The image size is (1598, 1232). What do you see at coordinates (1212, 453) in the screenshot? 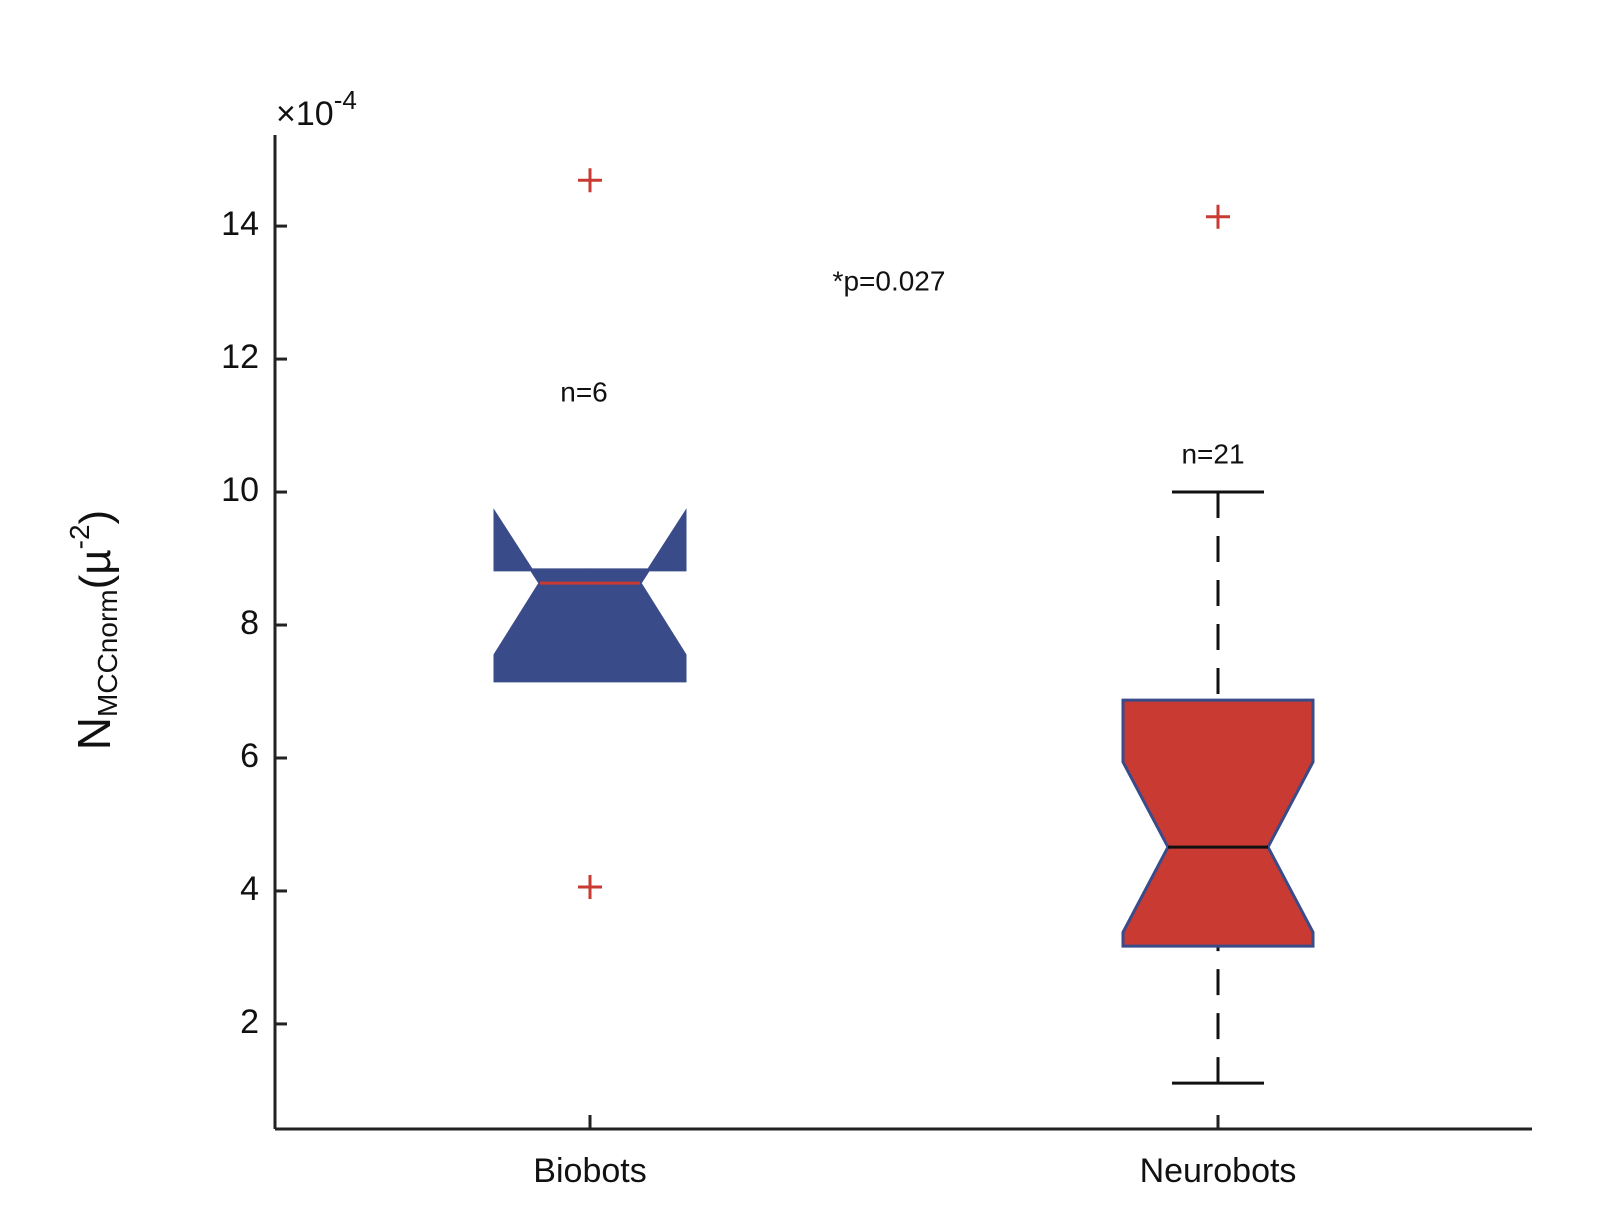
I see `n-label: n=21` at bounding box center [1212, 453].